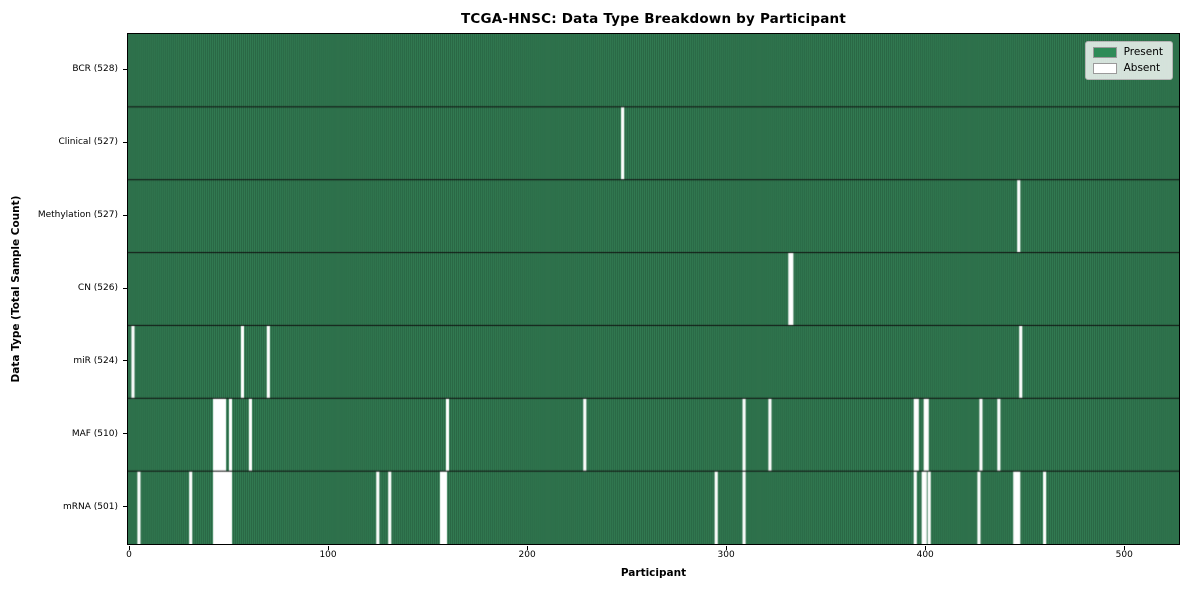 The image size is (1200, 600). Describe the element at coordinates (1128, 60) in the screenshot. I see `legend: Present Absent` at that location.